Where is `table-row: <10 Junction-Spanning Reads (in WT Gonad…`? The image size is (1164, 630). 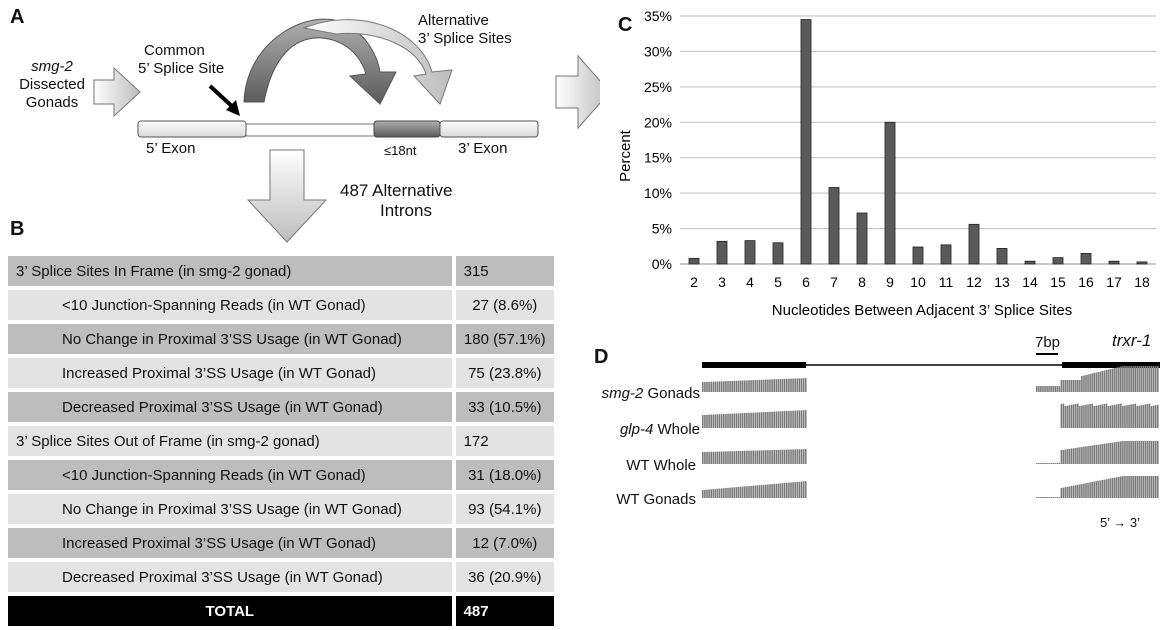 table-row: <10 Junction-Spanning Reads (in WT Gonad… is located at coordinates (281, 475).